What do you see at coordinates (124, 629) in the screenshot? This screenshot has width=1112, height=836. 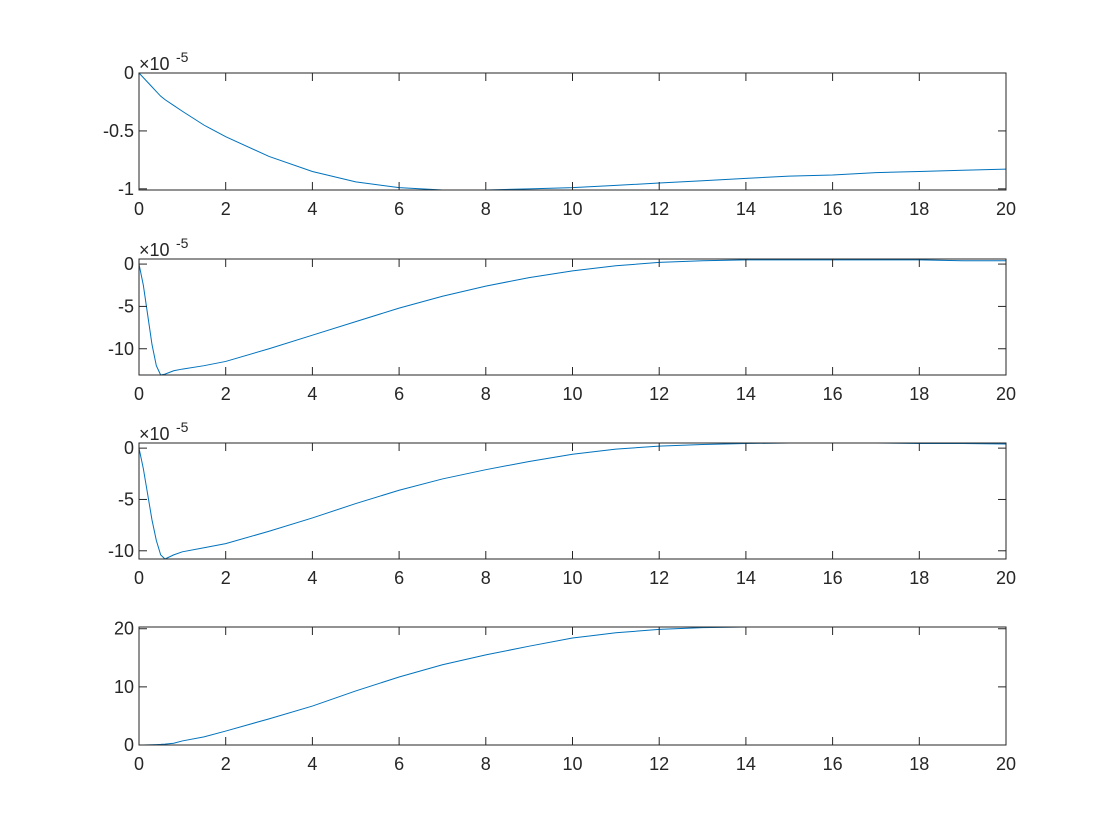 I see `y-tick-label: 20` at bounding box center [124, 629].